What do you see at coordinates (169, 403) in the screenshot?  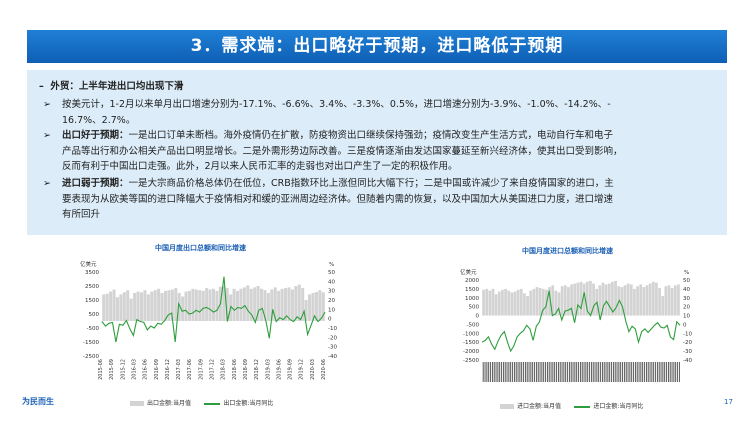 I see `legend-bar-label: 出口金额:当月值` at bounding box center [169, 403].